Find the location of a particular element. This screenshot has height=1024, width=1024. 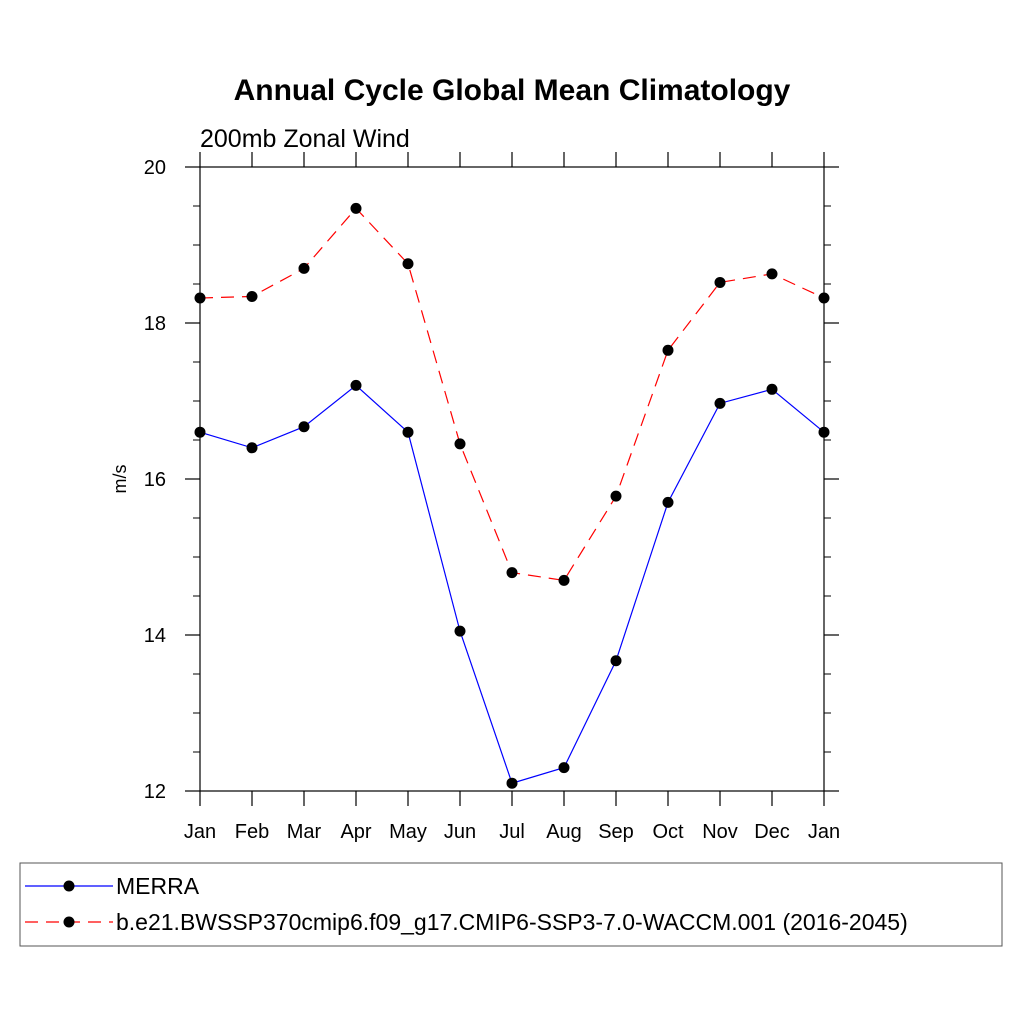

y-tick-label: 18 is located at coordinates (155, 324).